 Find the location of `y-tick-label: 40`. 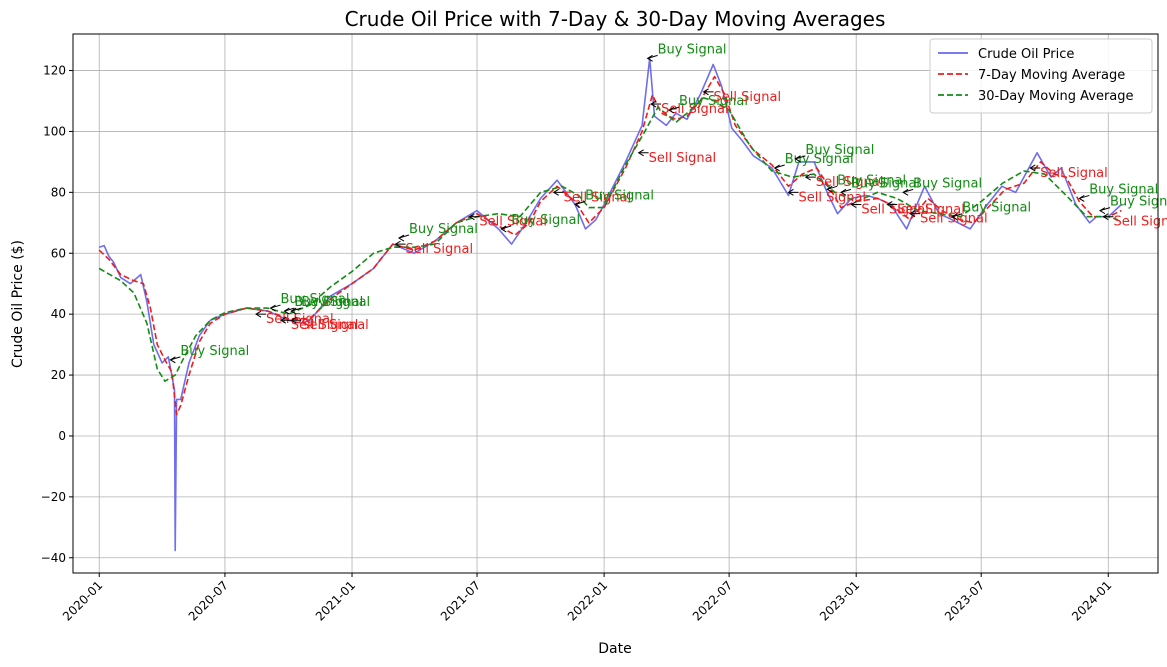

y-tick-label: 40 is located at coordinates (58, 314).